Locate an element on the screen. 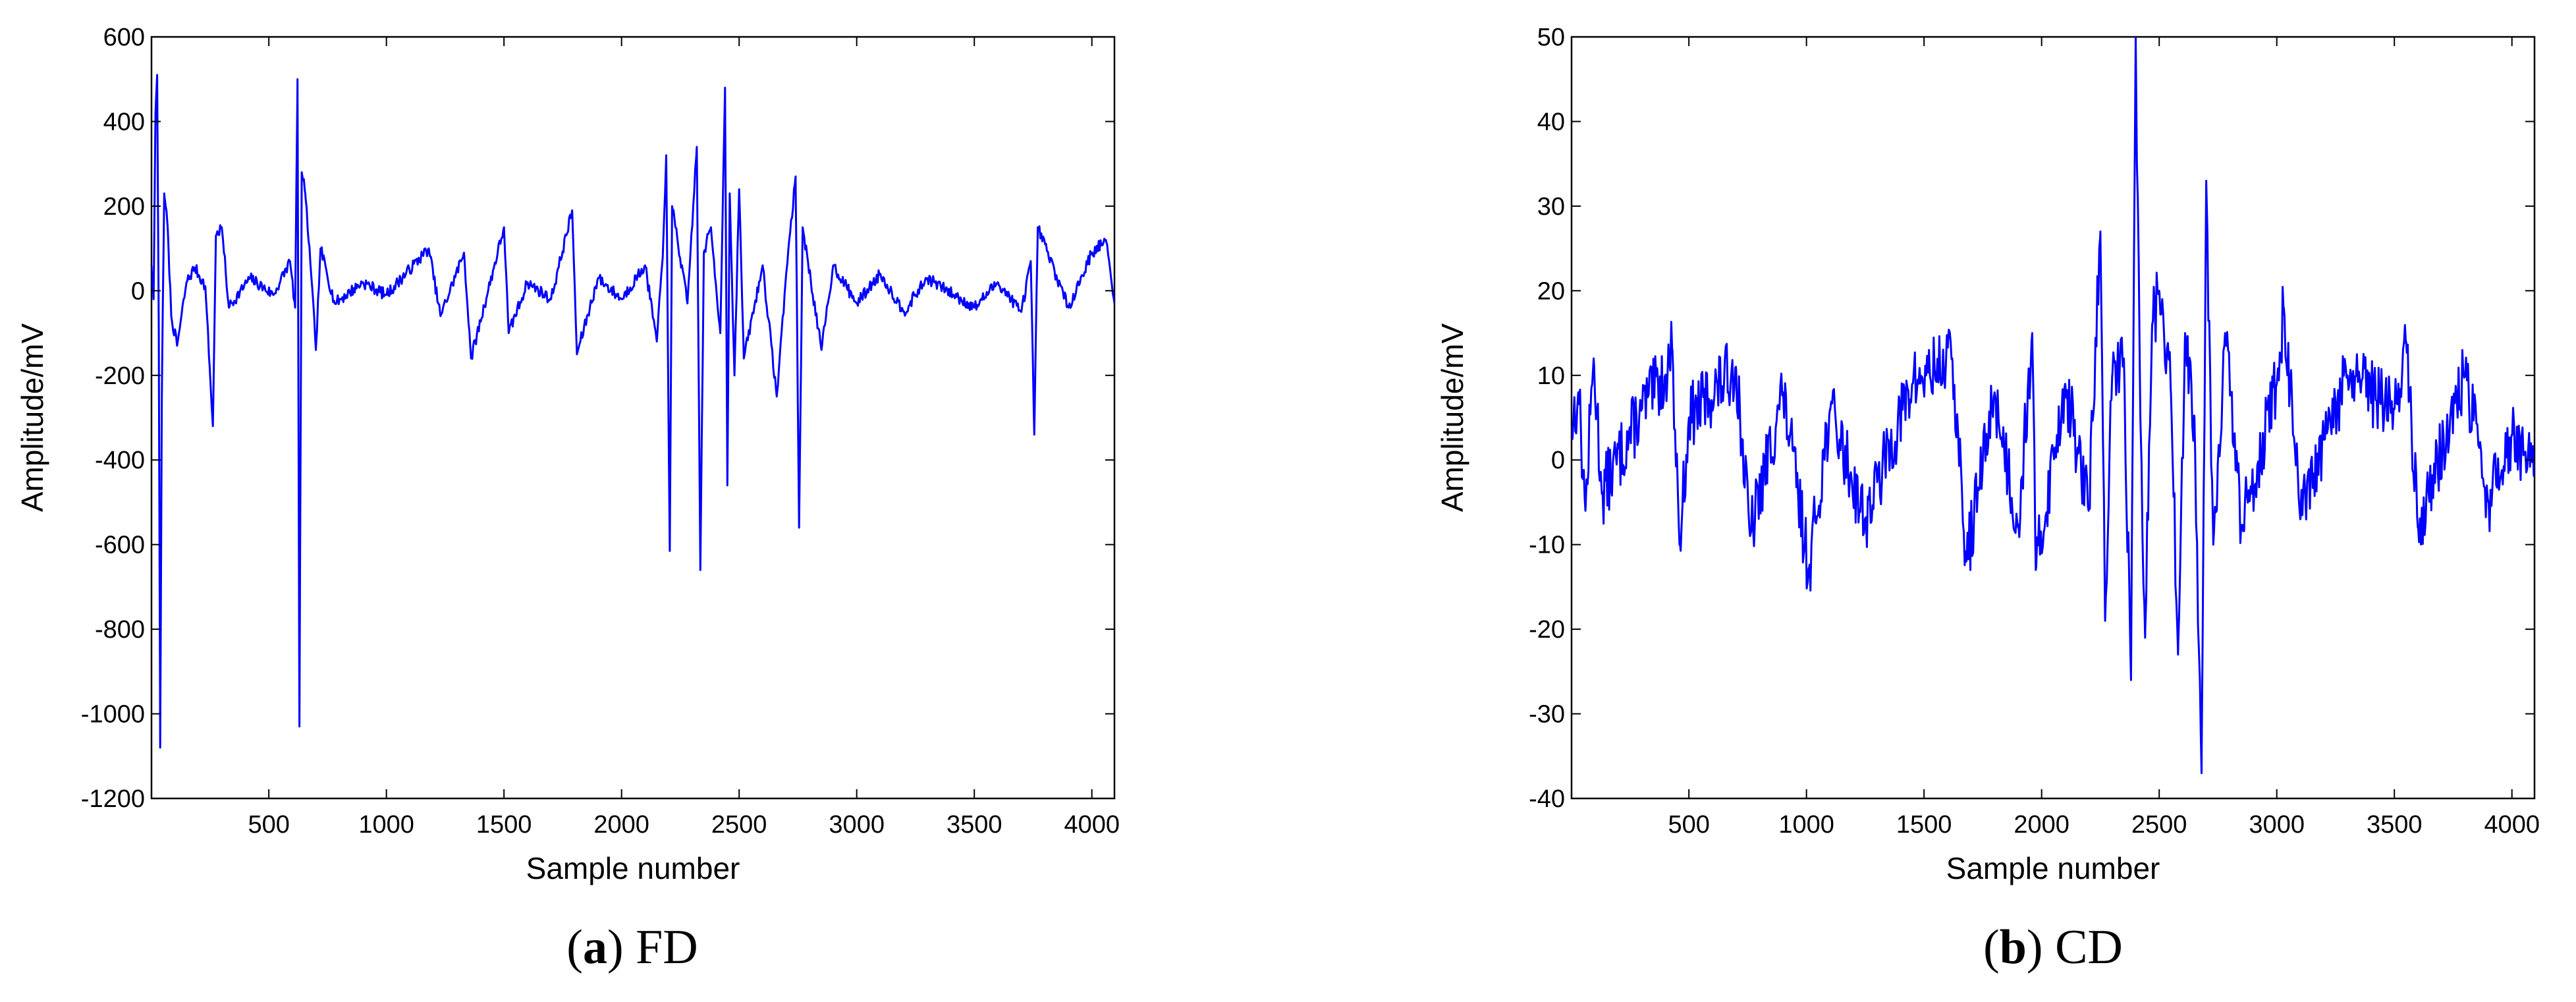  y-tick-label: -800 is located at coordinates (120, 630).